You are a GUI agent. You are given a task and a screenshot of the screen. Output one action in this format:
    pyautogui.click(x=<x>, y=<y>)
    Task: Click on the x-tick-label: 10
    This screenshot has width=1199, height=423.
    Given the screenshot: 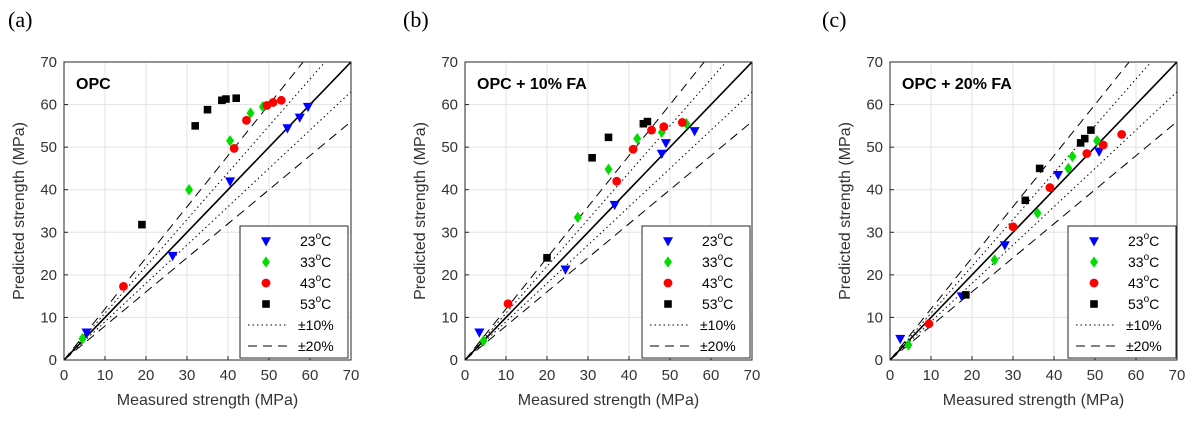 What is the action you would take?
    pyautogui.click(x=105, y=375)
    